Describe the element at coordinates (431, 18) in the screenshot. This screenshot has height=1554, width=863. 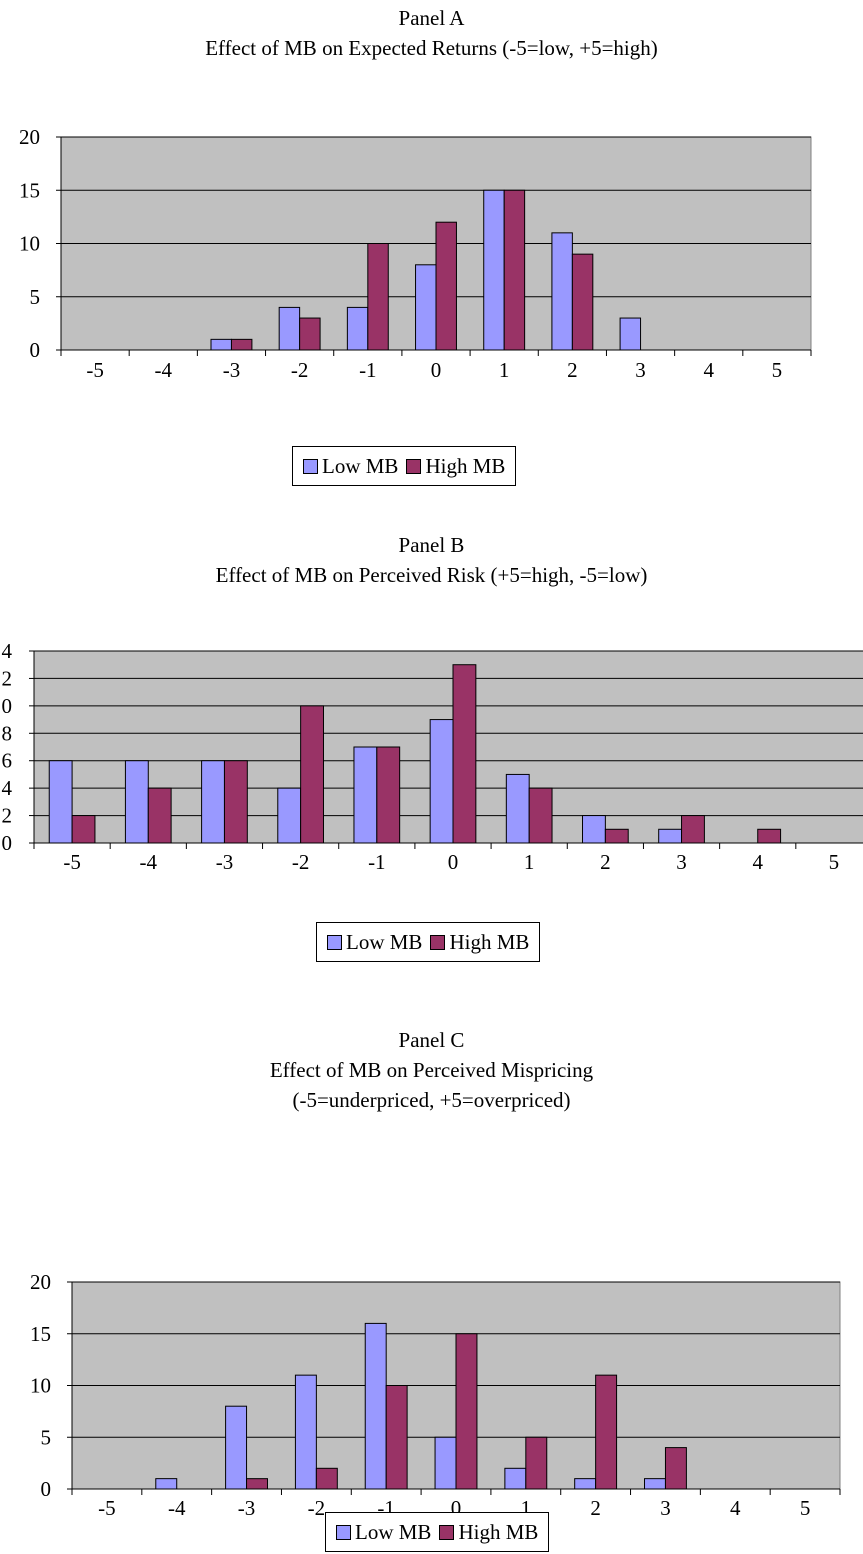
I see `panel-a-label: Panel A` at that location.